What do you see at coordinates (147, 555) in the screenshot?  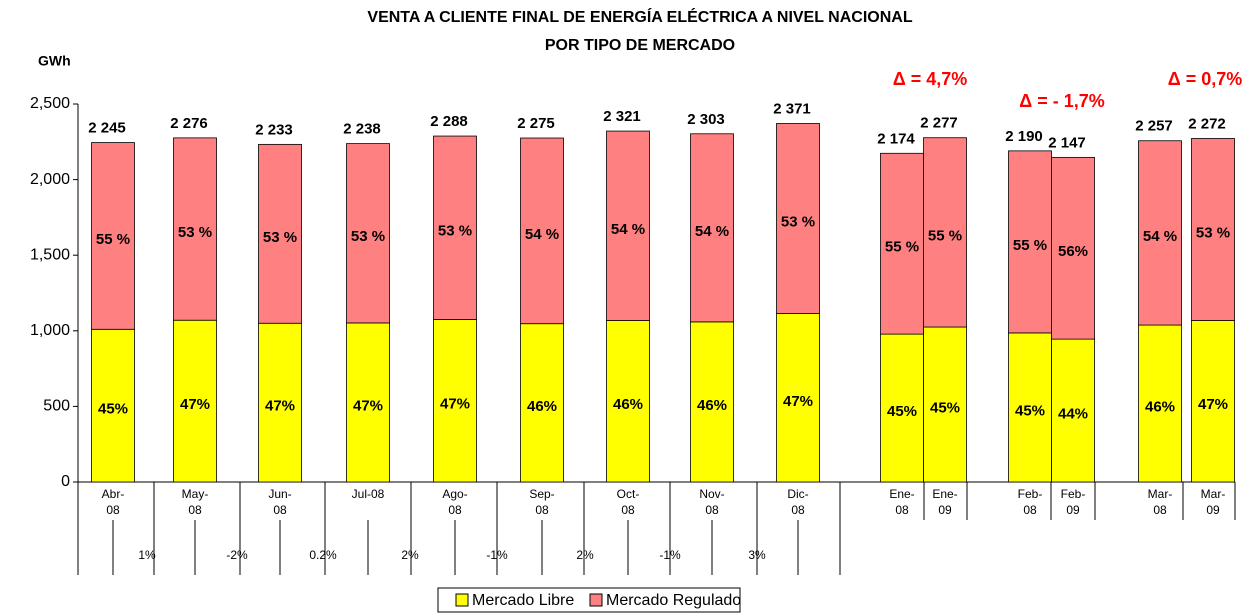 I see `change-label: 1%` at bounding box center [147, 555].